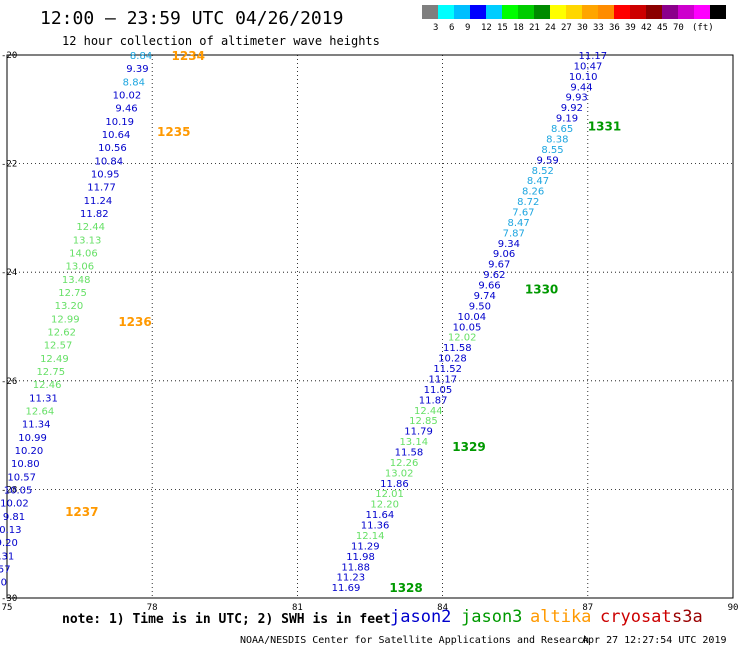 This screenshot has width=740, height=650. What do you see at coordinates (137, 69) in the screenshot?
I see `wave-height-value: 9.39` at bounding box center [137, 69].